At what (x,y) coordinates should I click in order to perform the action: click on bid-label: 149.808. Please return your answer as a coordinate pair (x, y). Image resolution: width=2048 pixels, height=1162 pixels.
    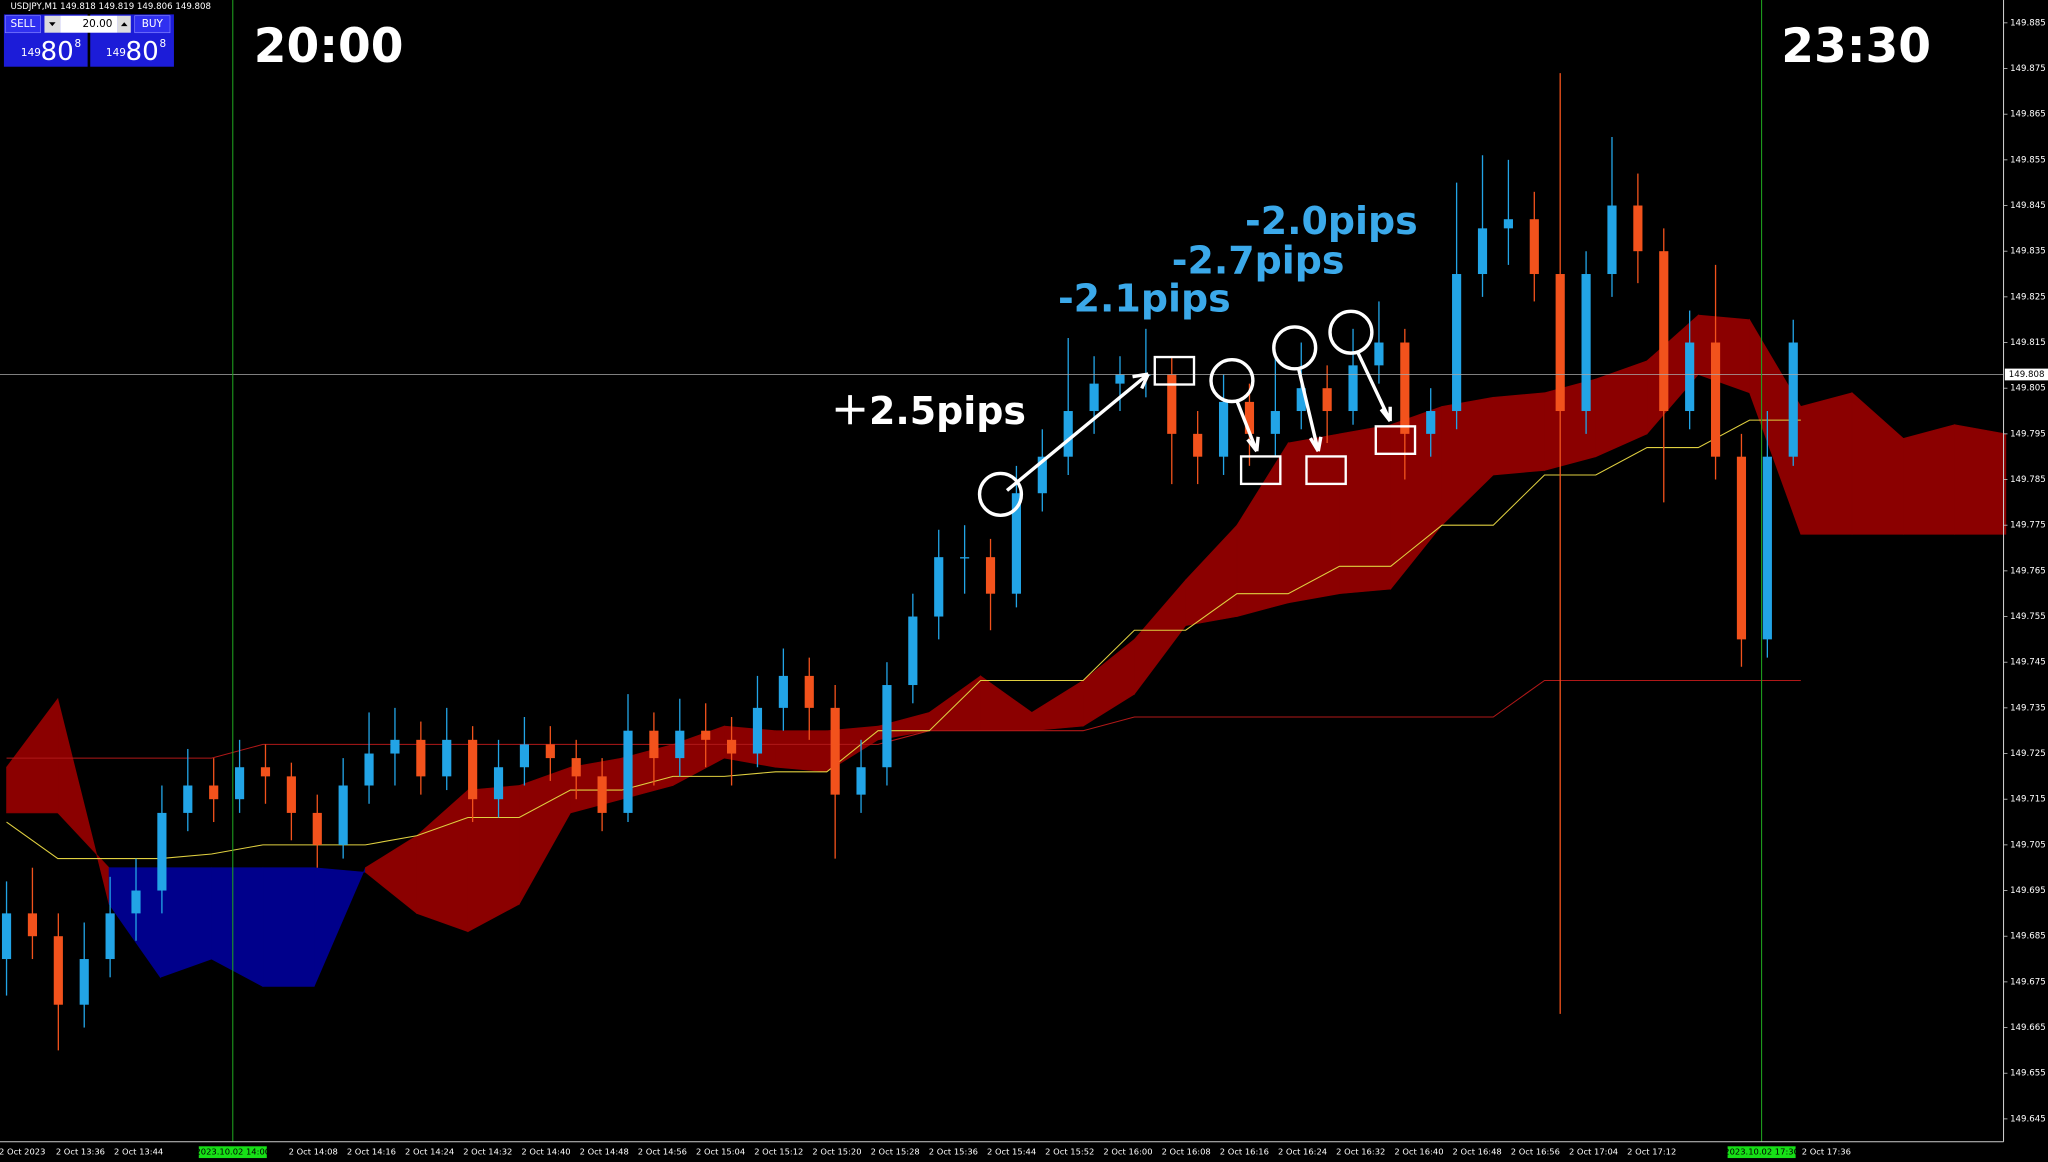
    Looking at the image, I should click on (2027, 375).